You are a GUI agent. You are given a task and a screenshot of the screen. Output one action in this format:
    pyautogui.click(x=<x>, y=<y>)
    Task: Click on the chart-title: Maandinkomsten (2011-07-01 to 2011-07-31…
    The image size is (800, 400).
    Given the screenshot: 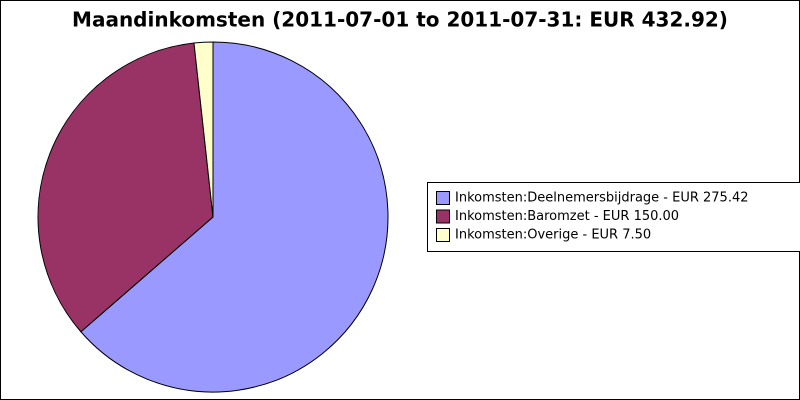 What is the action you would take?
    pyautogui.click(x=400, y=20)
    